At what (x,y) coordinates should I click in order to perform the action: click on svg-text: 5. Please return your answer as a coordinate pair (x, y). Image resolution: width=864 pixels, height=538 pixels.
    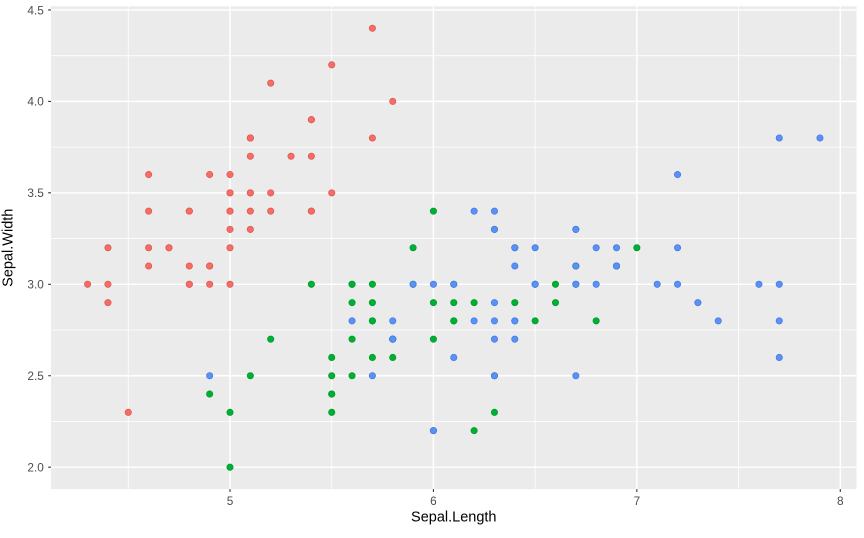
    Looking at the image, I should click on (230, 501).